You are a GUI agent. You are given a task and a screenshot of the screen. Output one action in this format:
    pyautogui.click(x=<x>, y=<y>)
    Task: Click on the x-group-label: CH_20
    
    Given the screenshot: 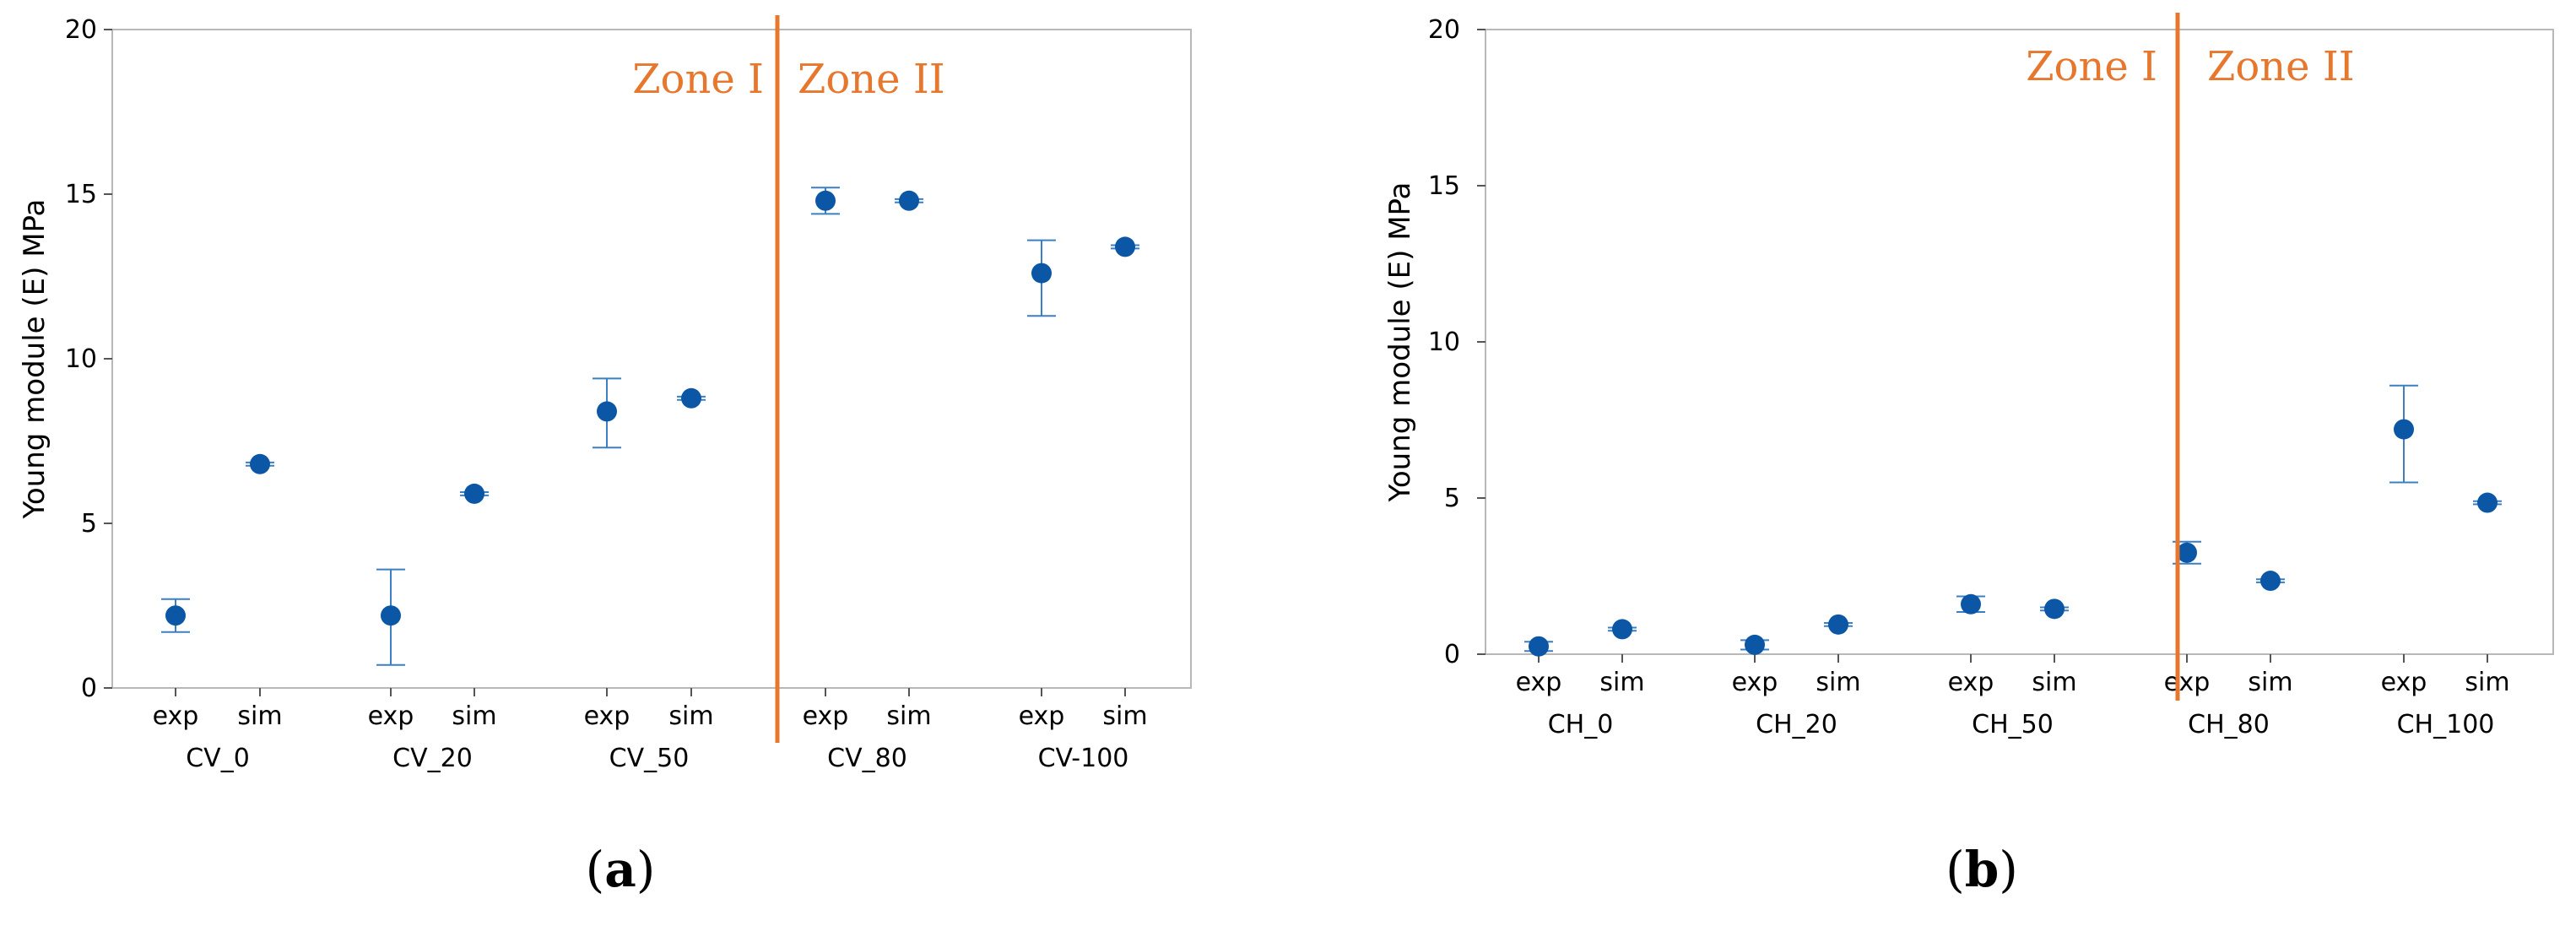 What is the action you would take?
    pyautogui.click(x=1796, y=724)
    